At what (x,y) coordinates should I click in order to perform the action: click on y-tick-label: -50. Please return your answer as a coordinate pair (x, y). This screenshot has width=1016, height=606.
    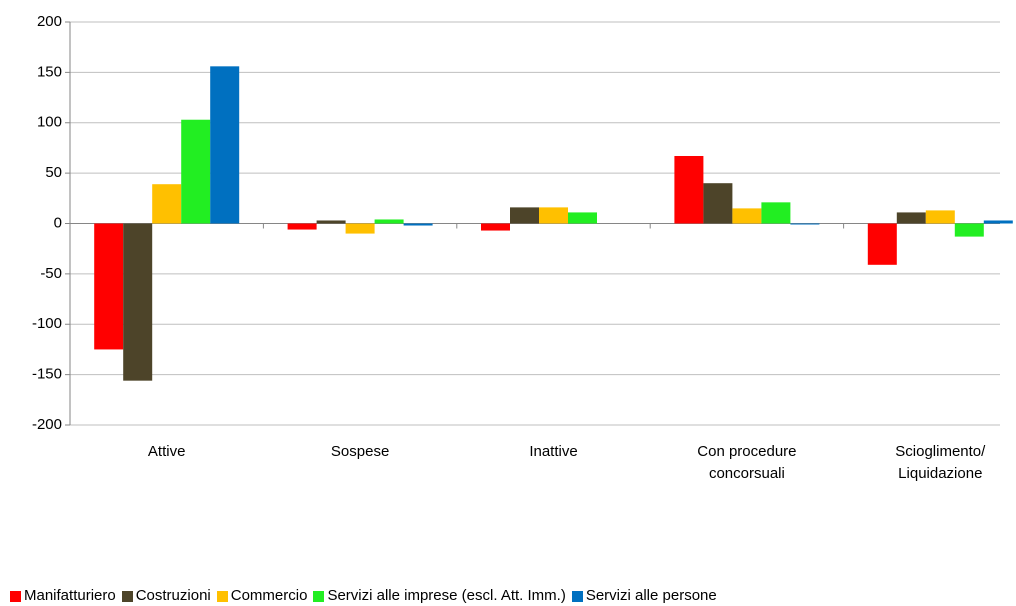
    Looking at the image, I should click on (51, 273).